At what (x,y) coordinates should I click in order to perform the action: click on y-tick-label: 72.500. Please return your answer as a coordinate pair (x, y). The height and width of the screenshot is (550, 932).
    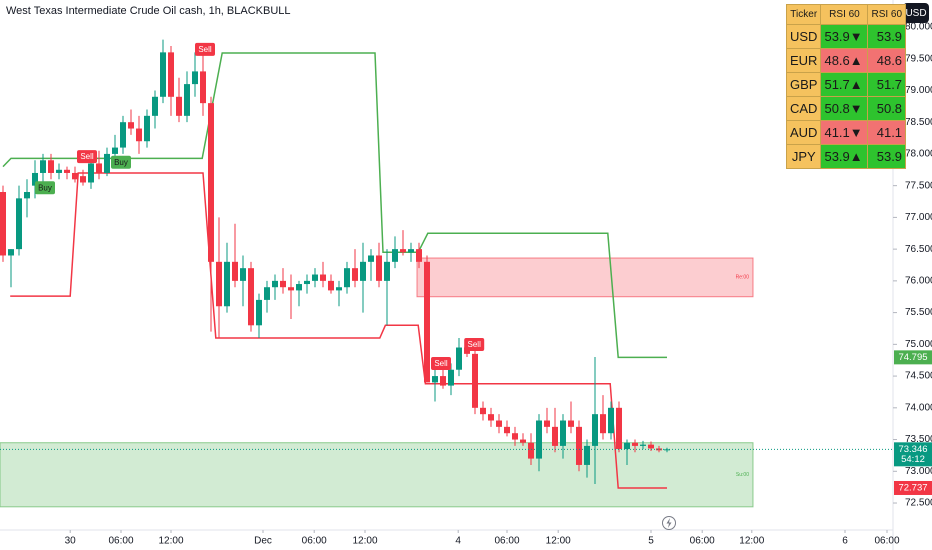
    Looking at the image, I should click on (918, 503).